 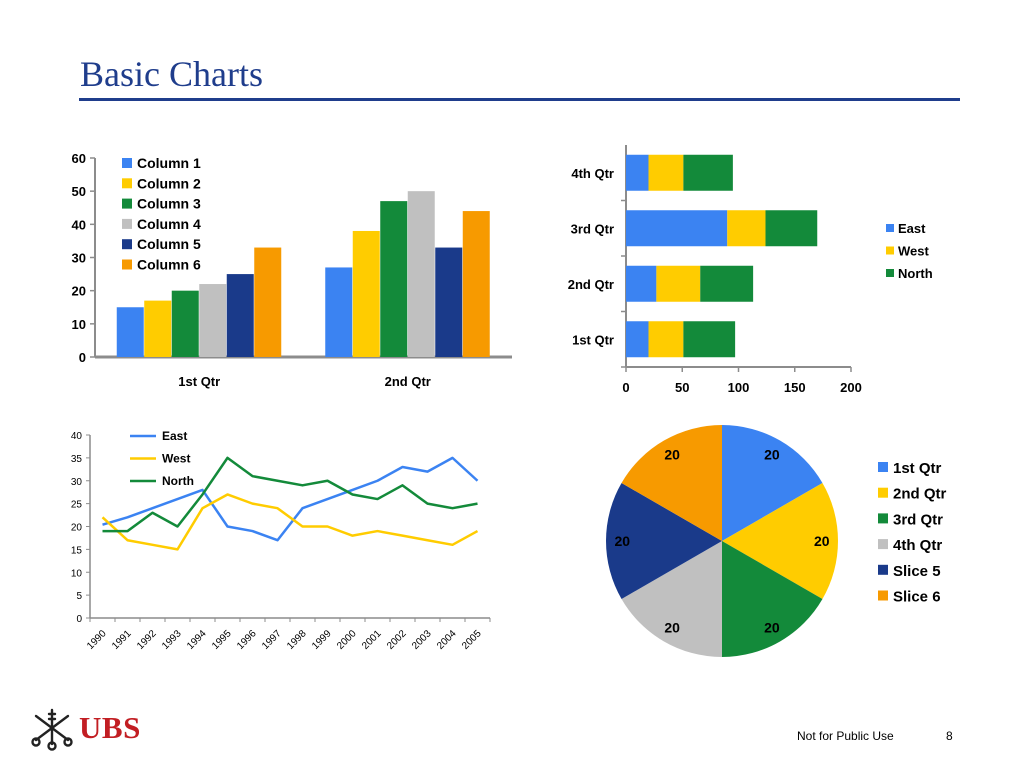 What do you see at coordinates (591, 284) in the screenshot?
I see `y-tick-label: 2nd Qtr` at bounding box center [591, 284].